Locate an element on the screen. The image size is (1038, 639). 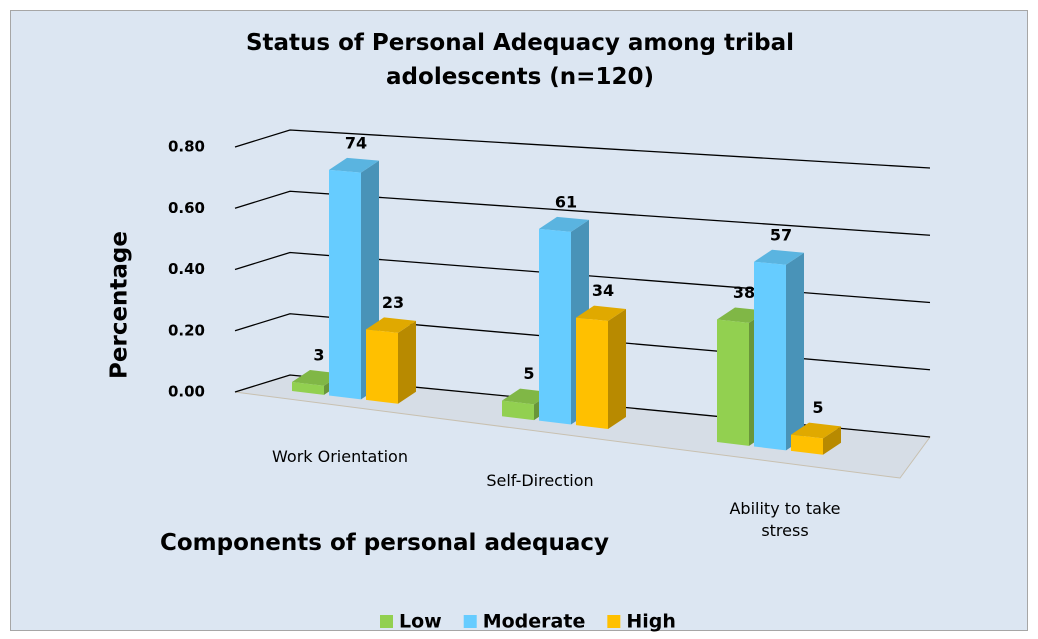
y-tick-label: 0.40 is located at coordinates (186, 269).